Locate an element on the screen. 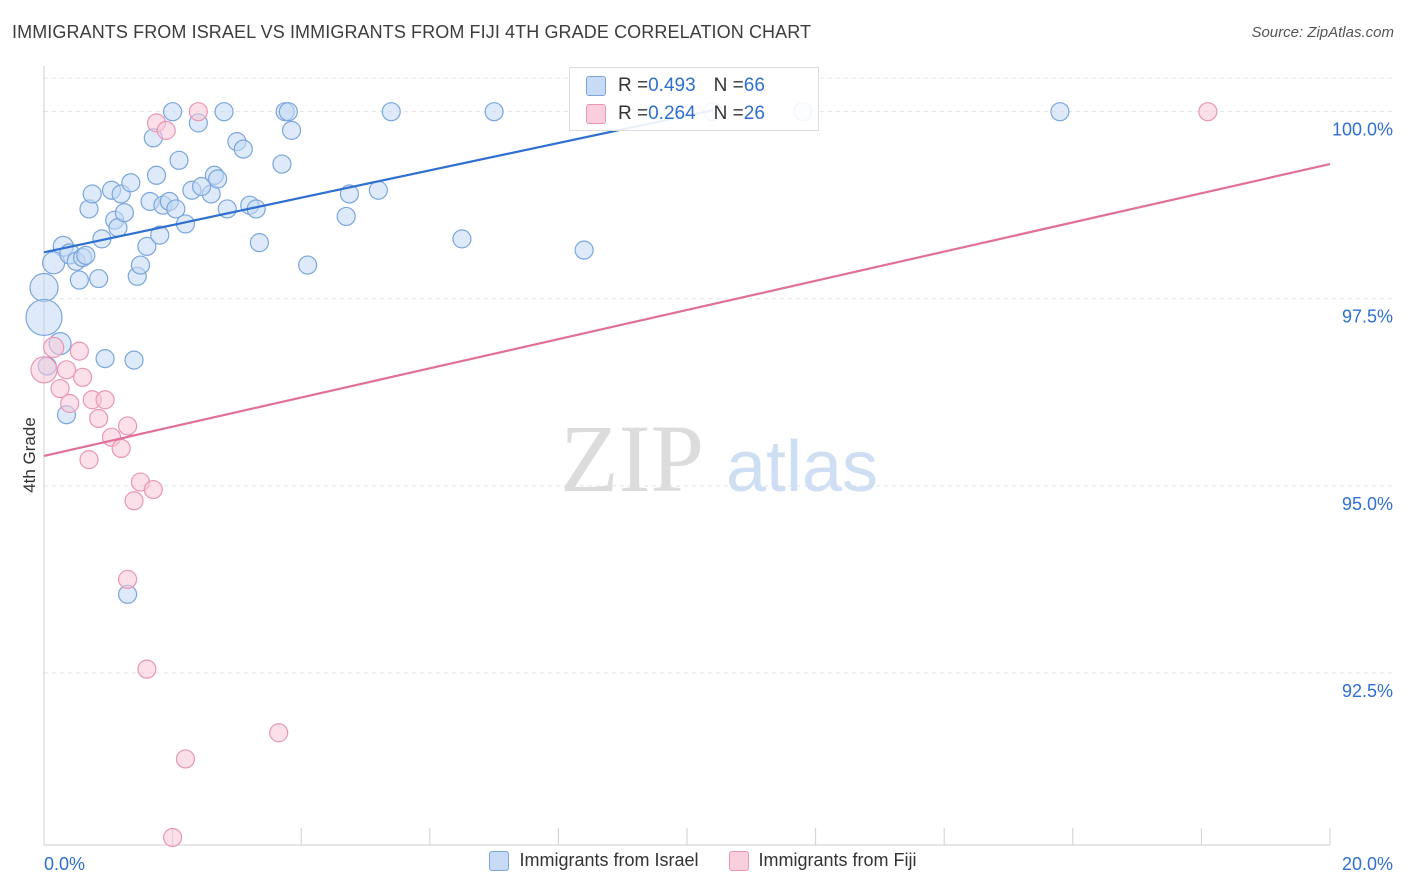  n-value: 66 is located at coordinates (754, 85).